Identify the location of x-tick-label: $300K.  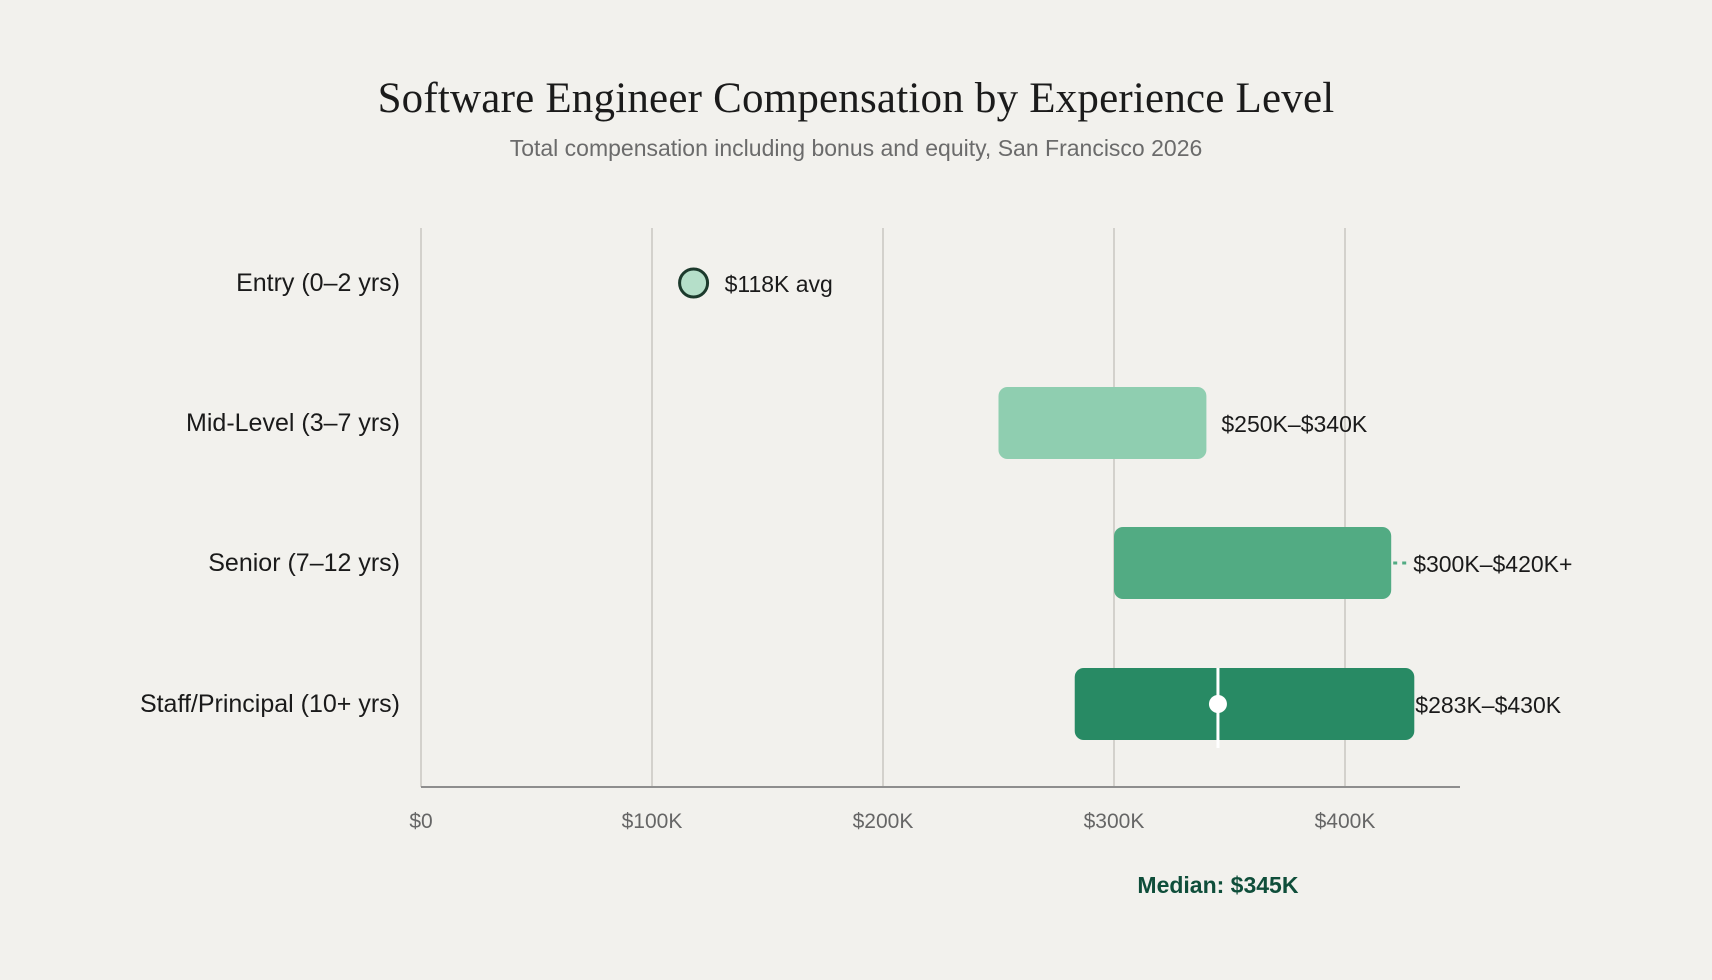
(1114, 821).